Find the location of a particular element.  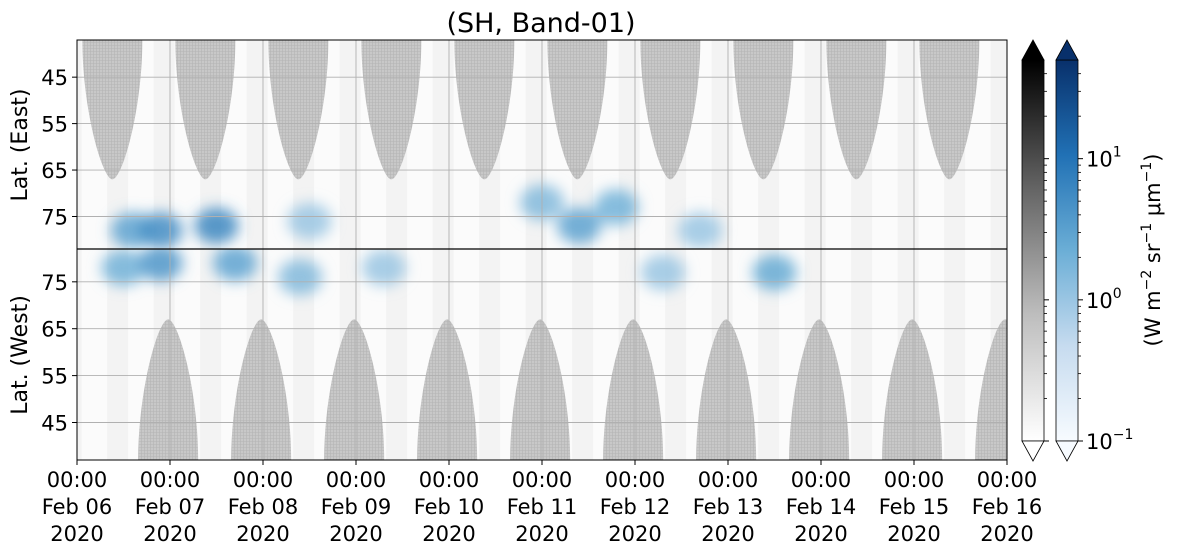

colorbar-grey-extend-max is located at coordinates (1033, 50).